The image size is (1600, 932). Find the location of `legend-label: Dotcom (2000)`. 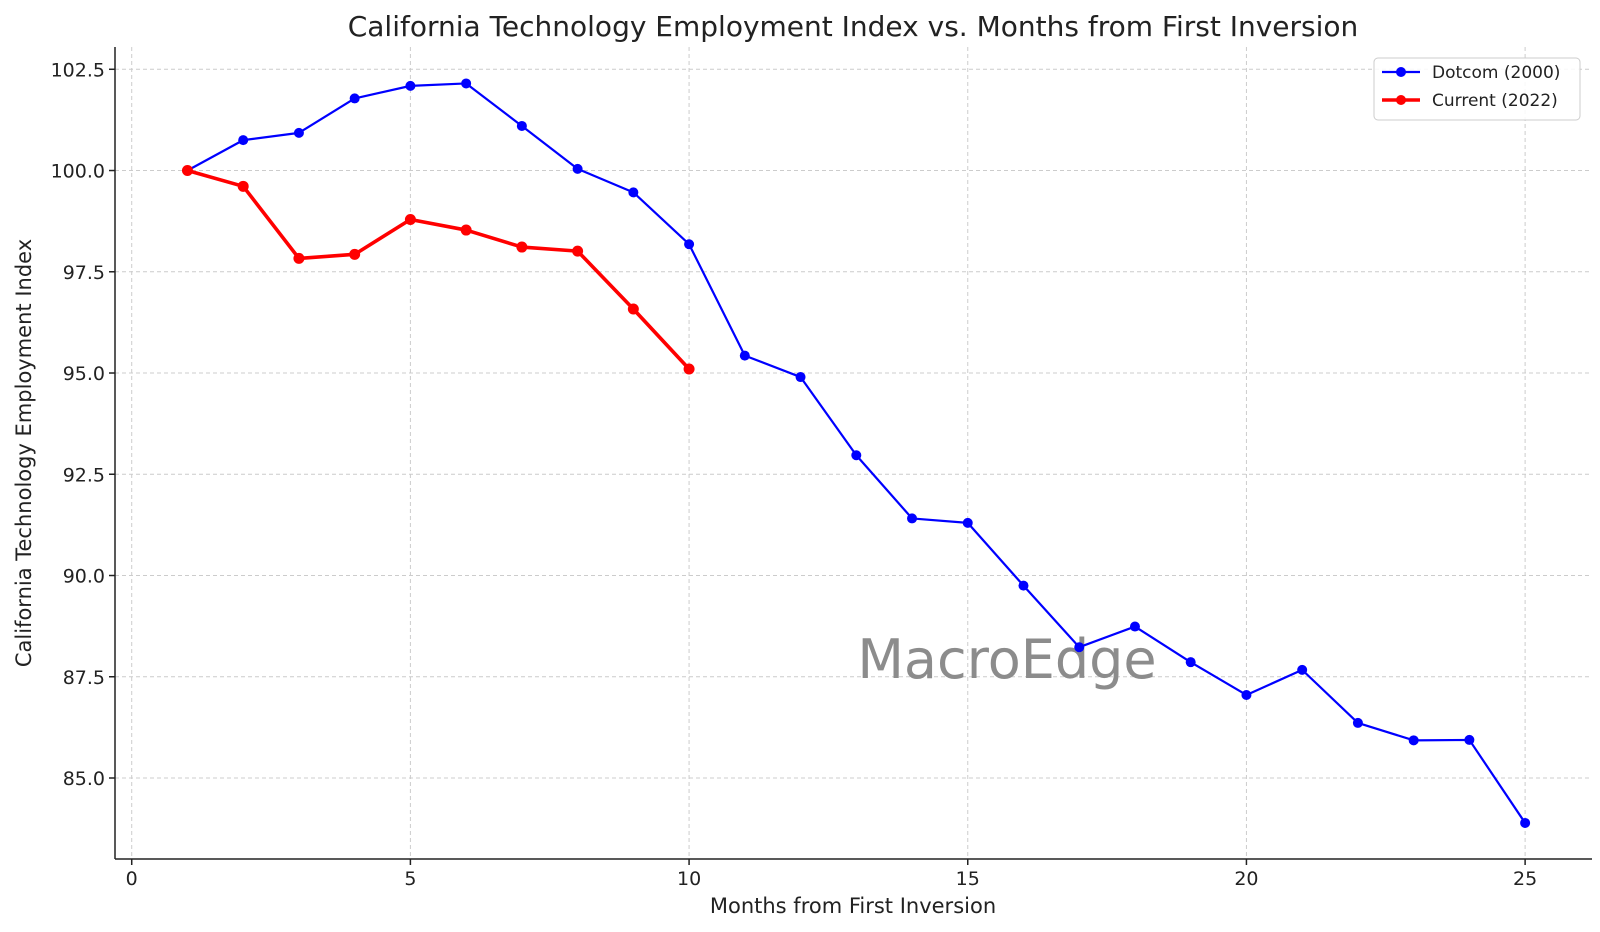

legend-label: Dotcom (2000) is located at coordinates (1496, 73).